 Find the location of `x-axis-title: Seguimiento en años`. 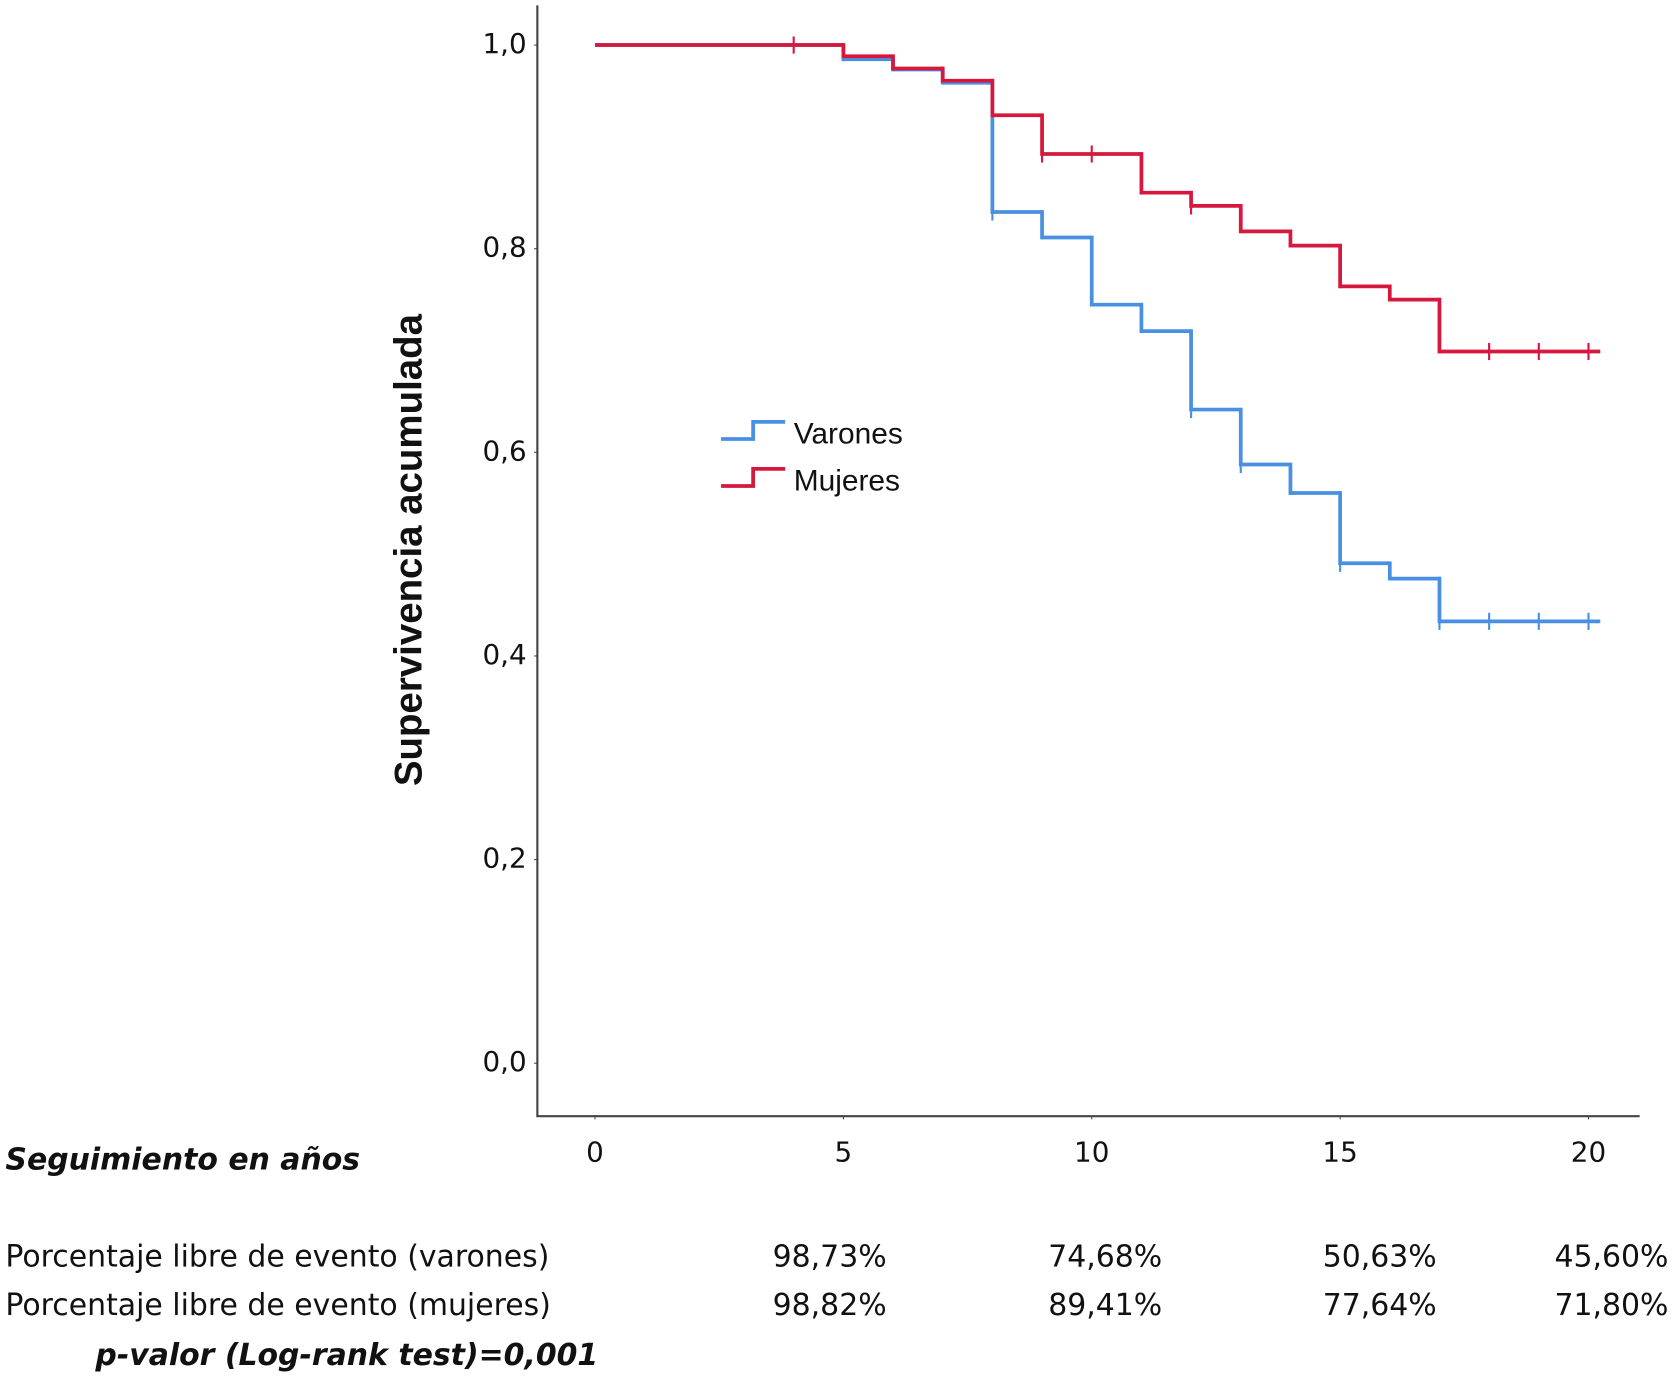

x-axis-title: Seguimiento en años is located at coordinates (182, 1160).